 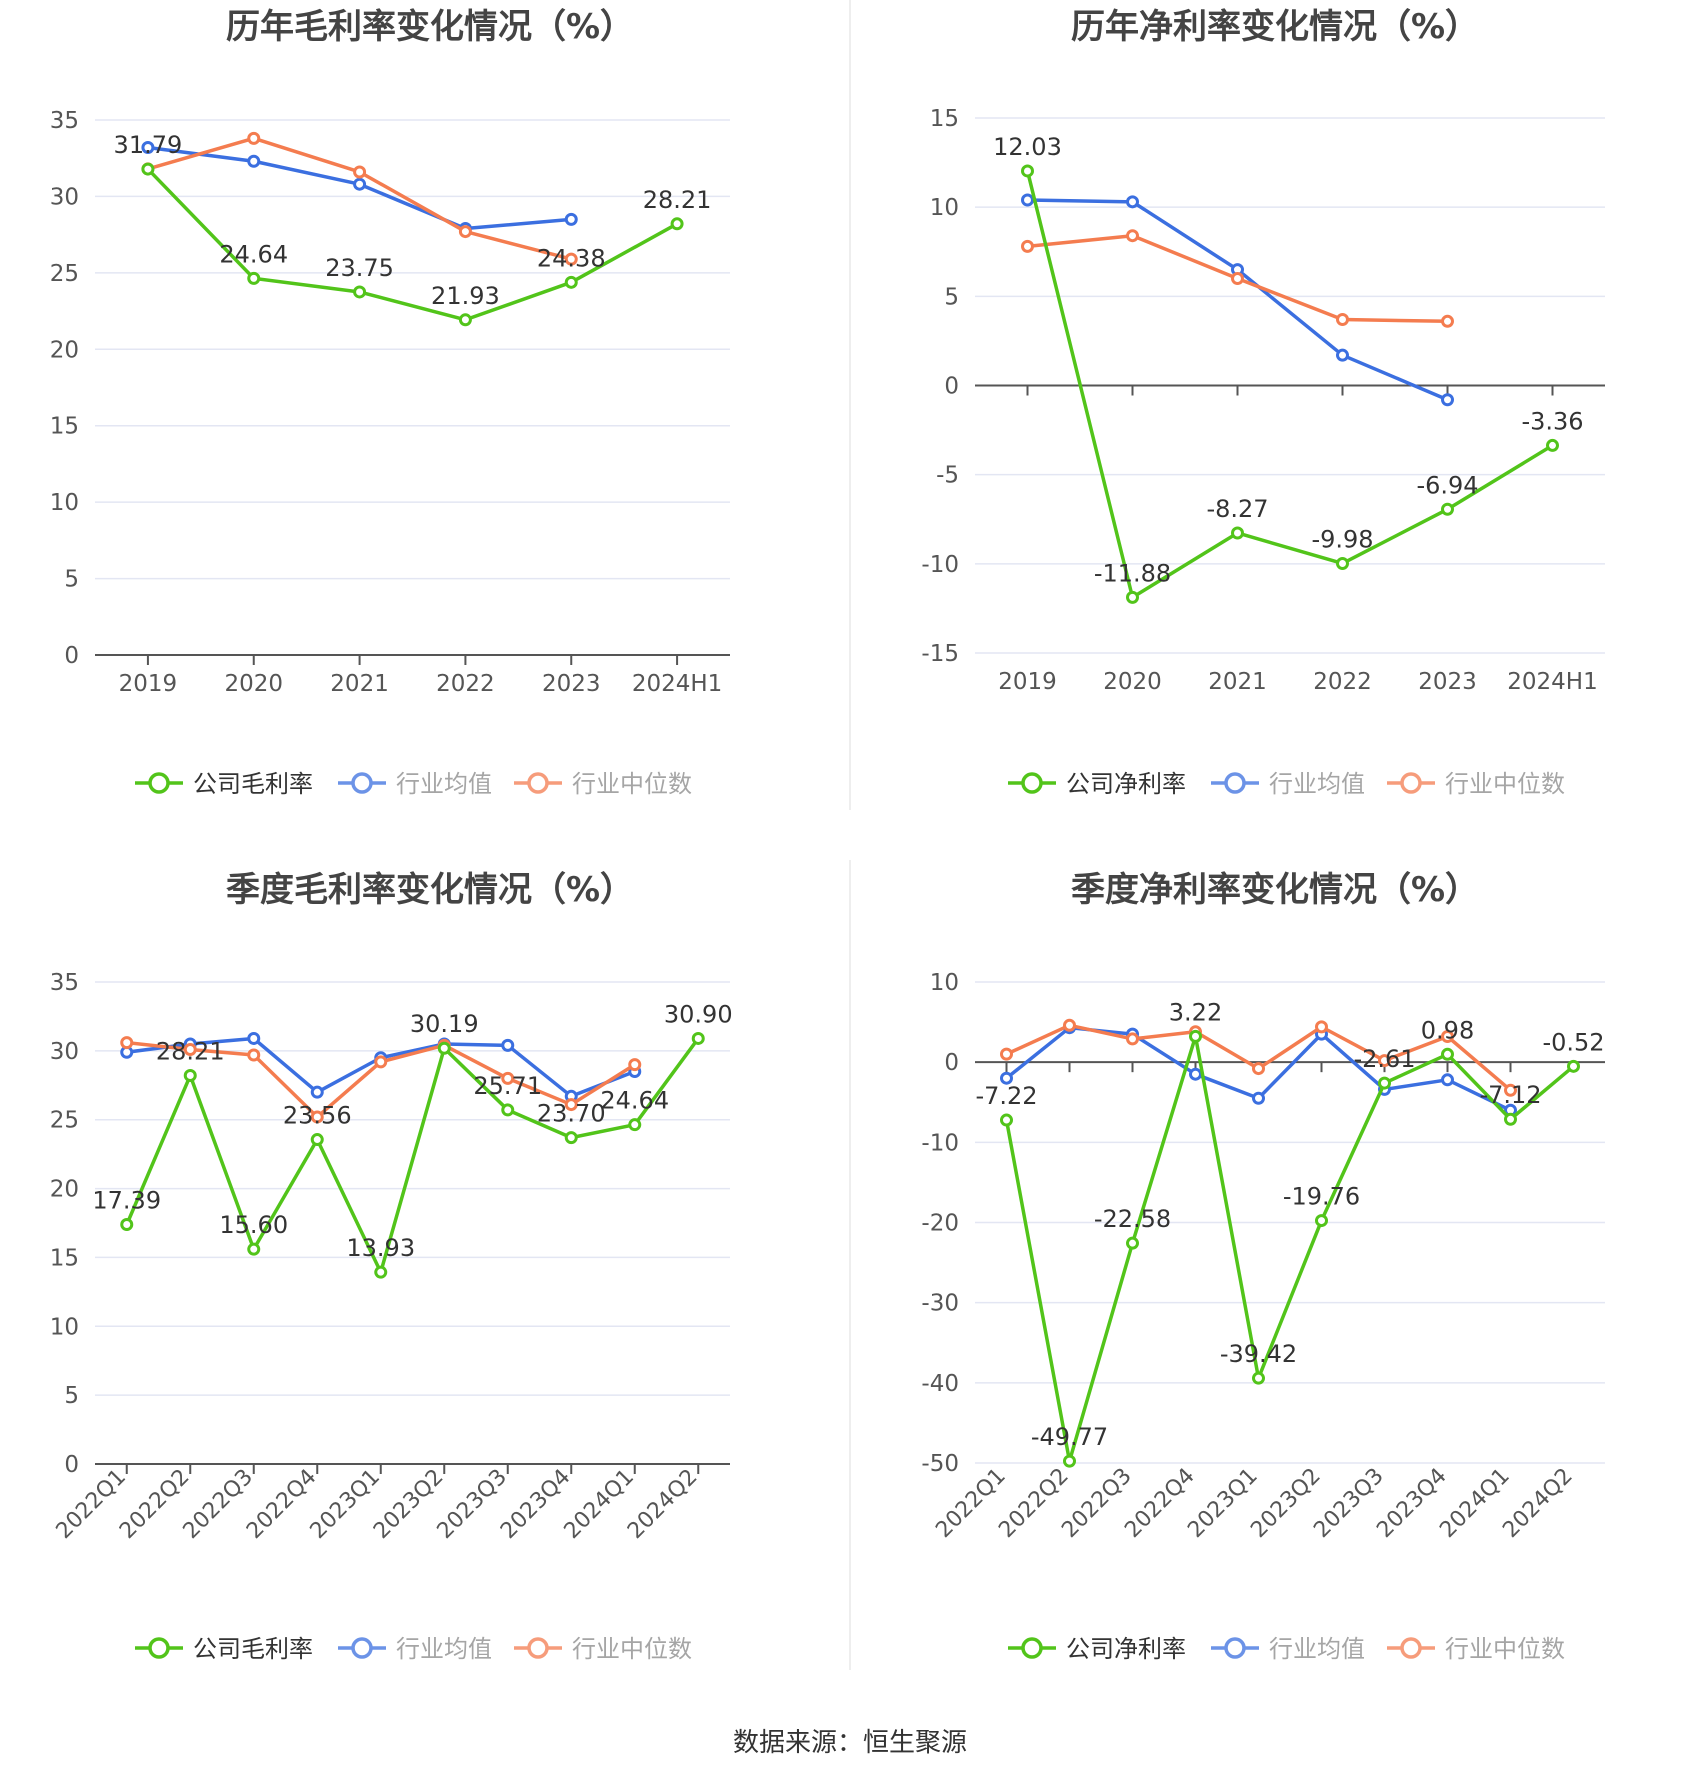 What do you see at coordinates (1006, 1096) in the screenshot?
I see `data-label: -7.22` at bounding box center [1006, 1096].